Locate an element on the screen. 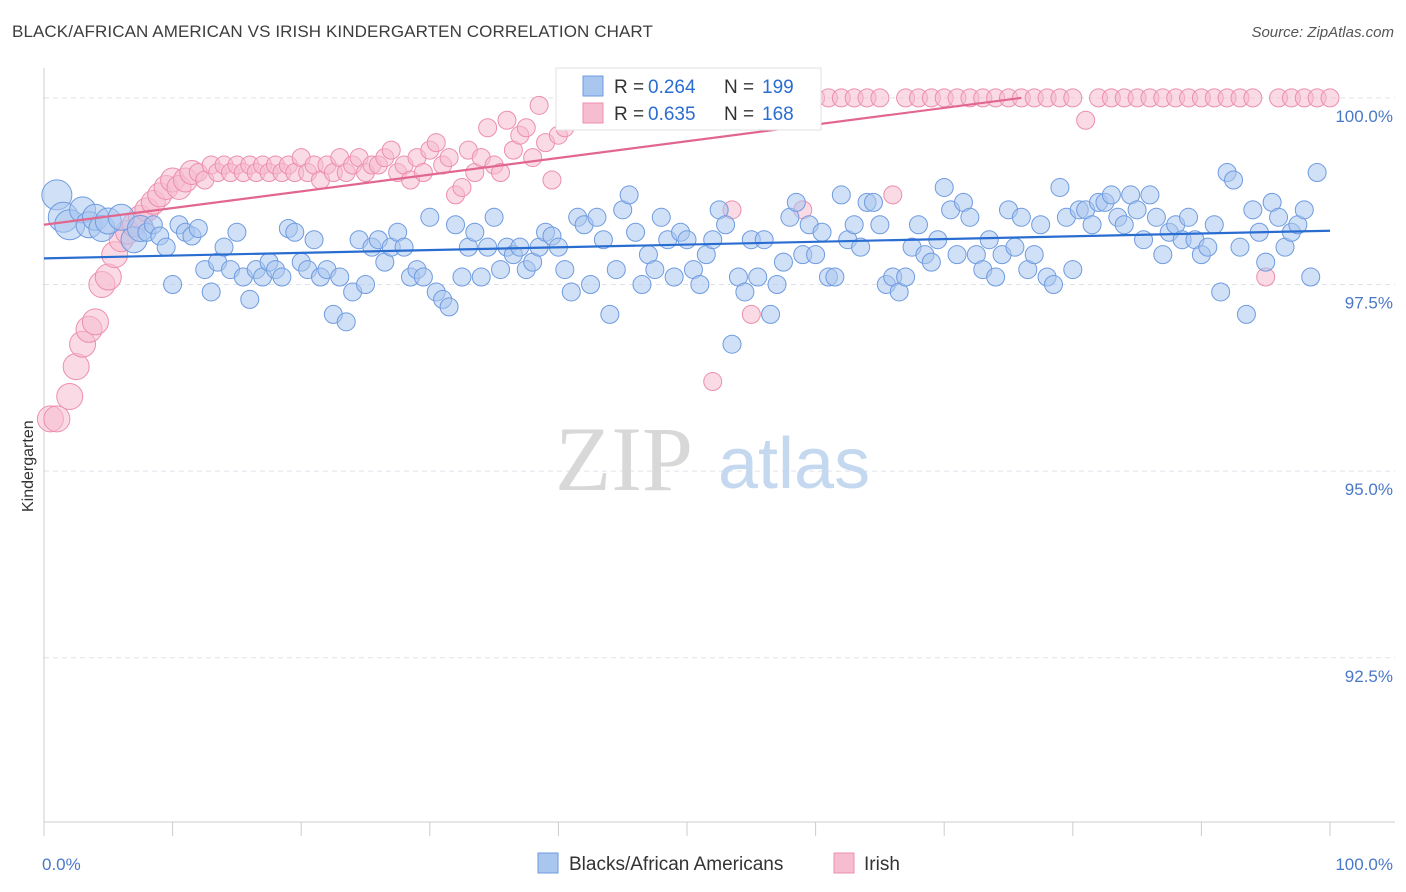  legend-pink-r-value: 0.635 is located at coordinates (672, 114).